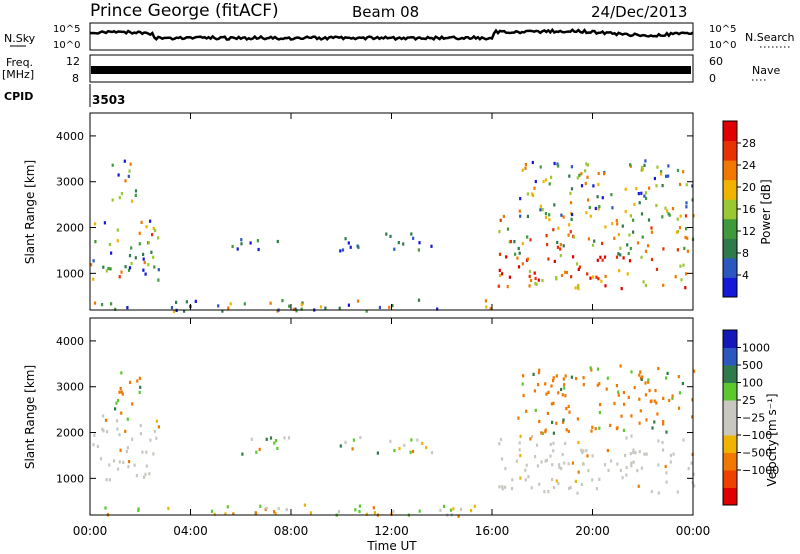 This screenshot has height=554, width=800. I want to click on nsky-trace, so click(391, 34).